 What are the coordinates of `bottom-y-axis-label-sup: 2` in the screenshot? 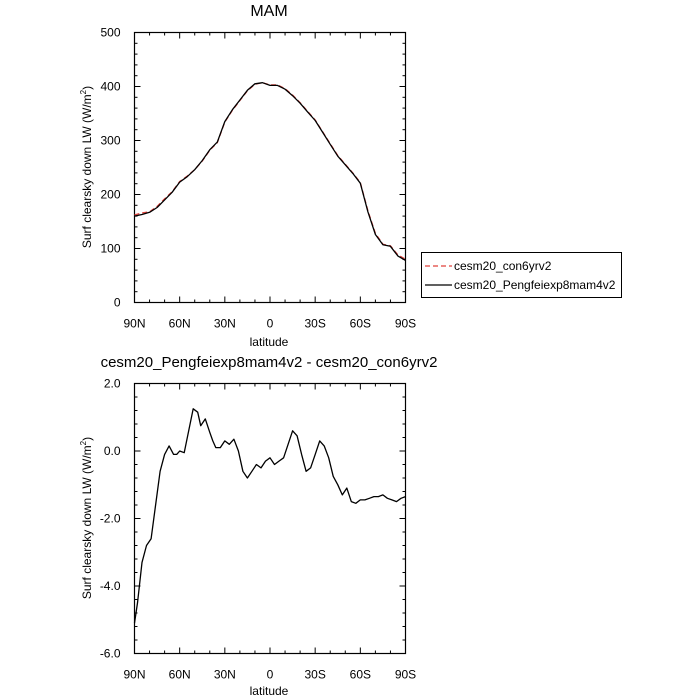 It's located at (83, 442).